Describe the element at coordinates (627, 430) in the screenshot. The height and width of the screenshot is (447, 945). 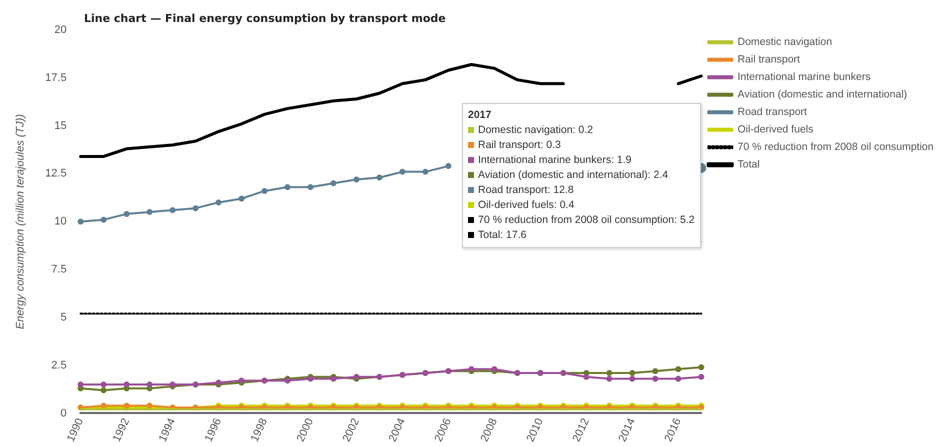
I see `x-tick-label: 2014` at that location.